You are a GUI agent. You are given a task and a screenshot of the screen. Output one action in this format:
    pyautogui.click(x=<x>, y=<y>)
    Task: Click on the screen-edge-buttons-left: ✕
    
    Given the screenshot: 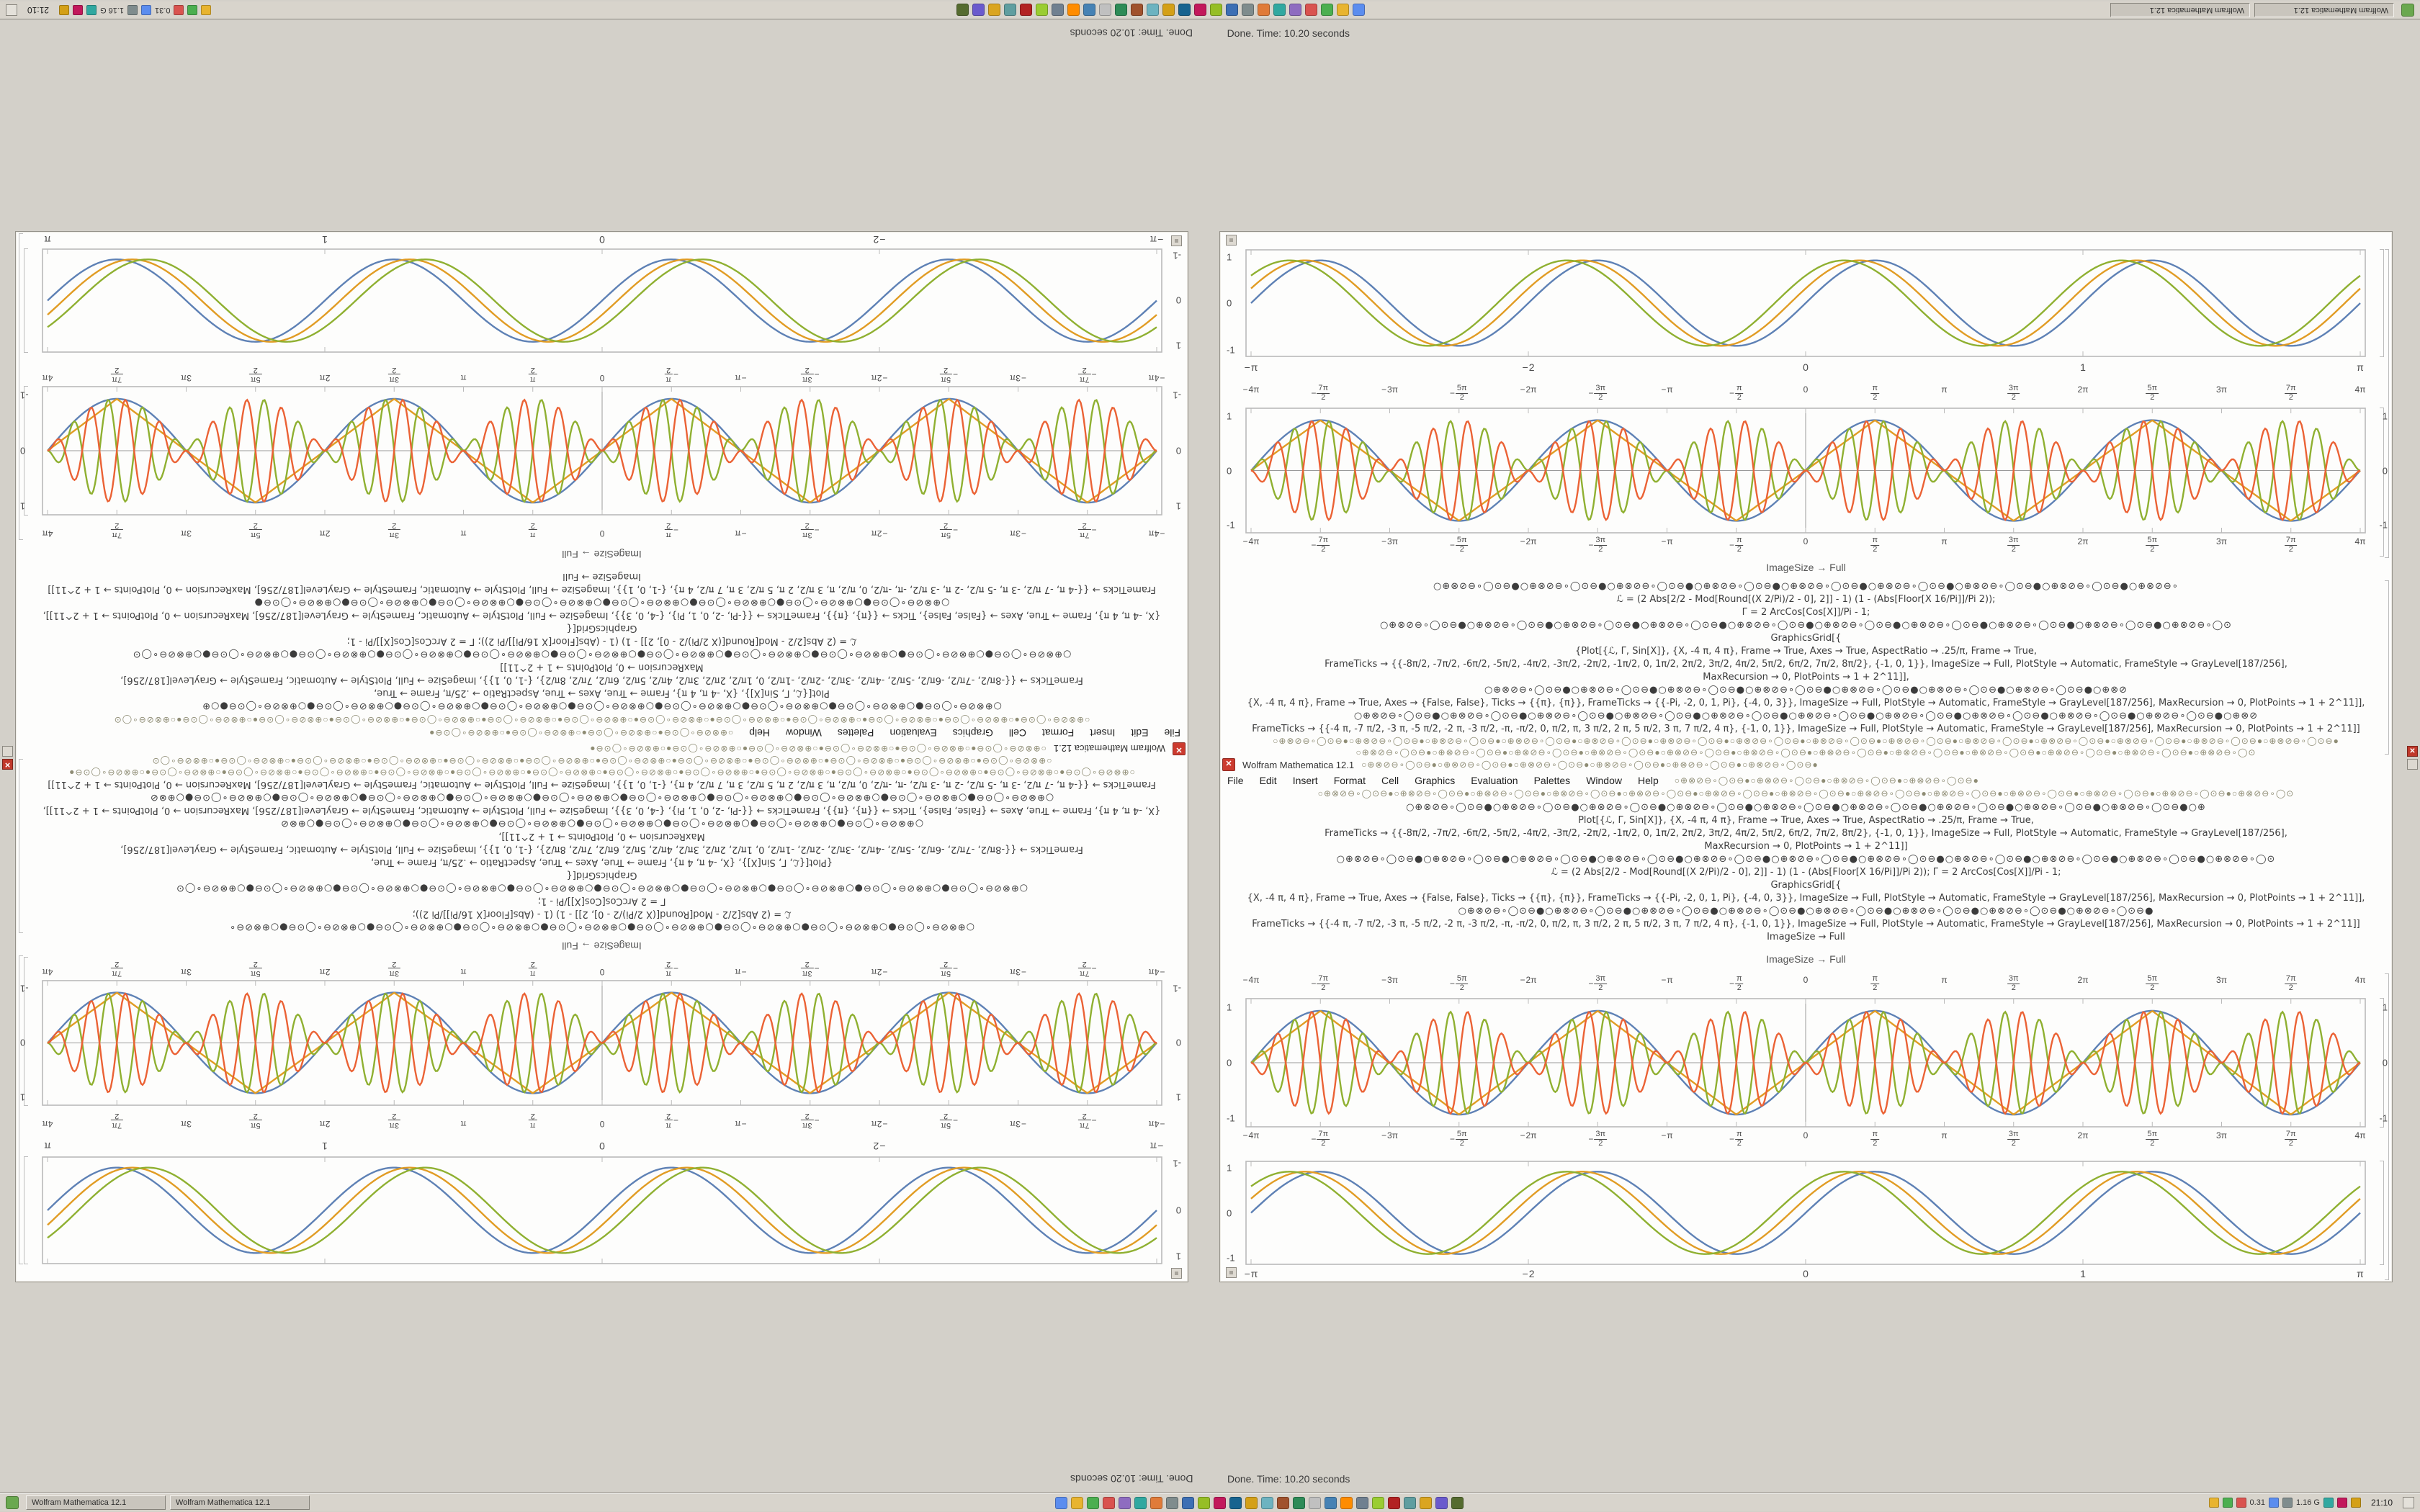 What is the action you would take?
    pyautogui.click(x=7, y=758)
    